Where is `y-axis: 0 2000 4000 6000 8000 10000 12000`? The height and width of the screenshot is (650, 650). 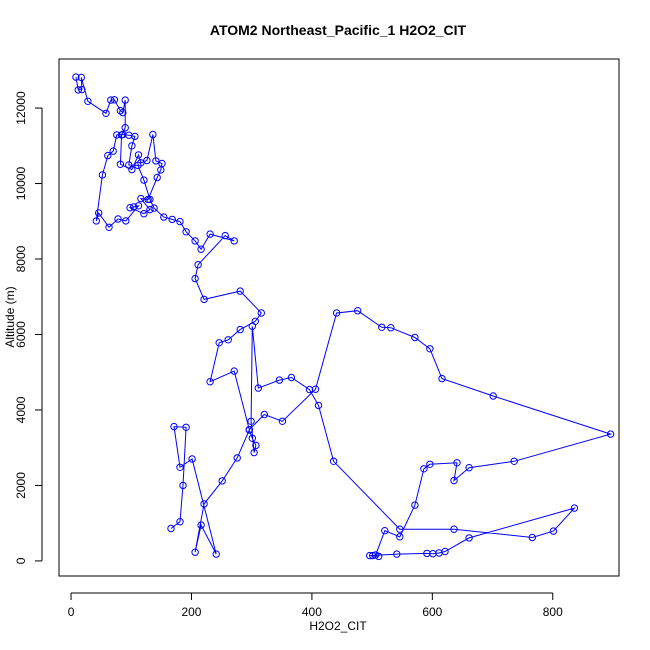
y-axis: 0 2000 4000 6000 8000 10000 12000 is located at coordinates (28, 327).